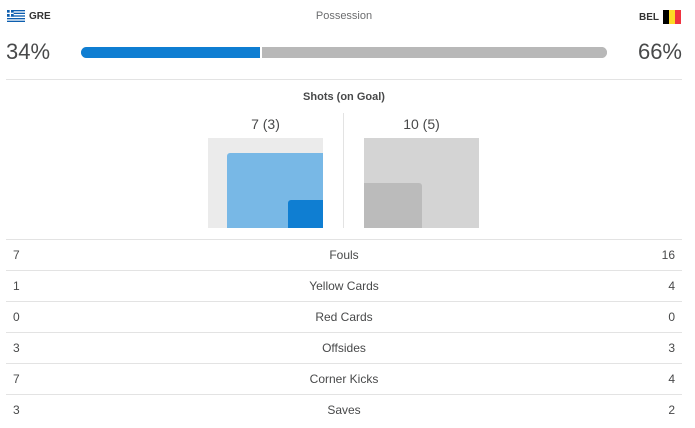 Image resolution: width=695 pixels, height=428 pixels. Describe the element at coordinates (434, 52) in the screenshot. I see `away-possession-fill` at that location.